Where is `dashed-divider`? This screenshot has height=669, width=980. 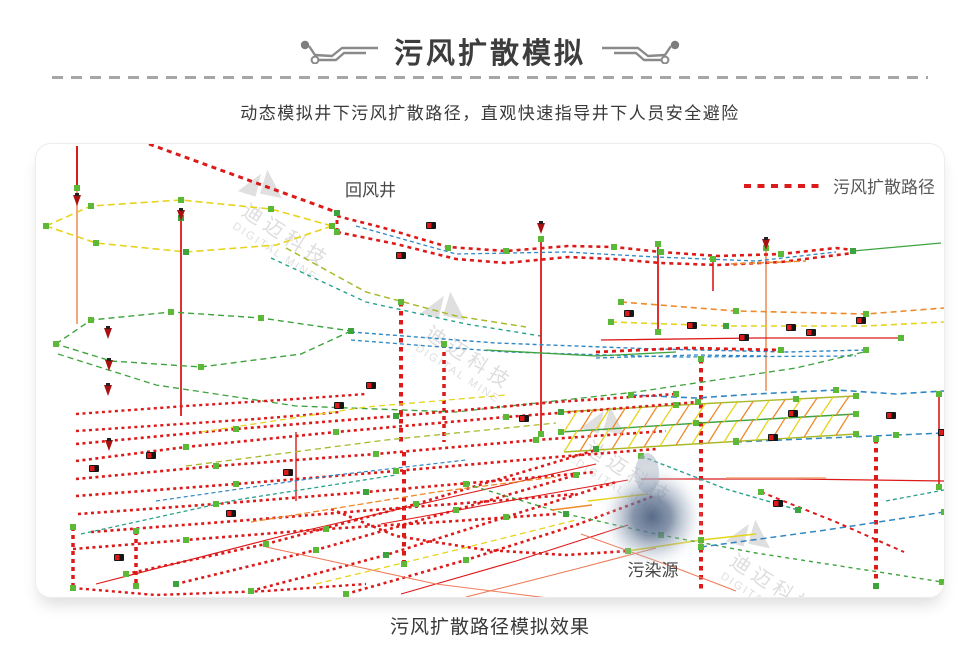 dashed-divider is located at coordinates (490, 77).